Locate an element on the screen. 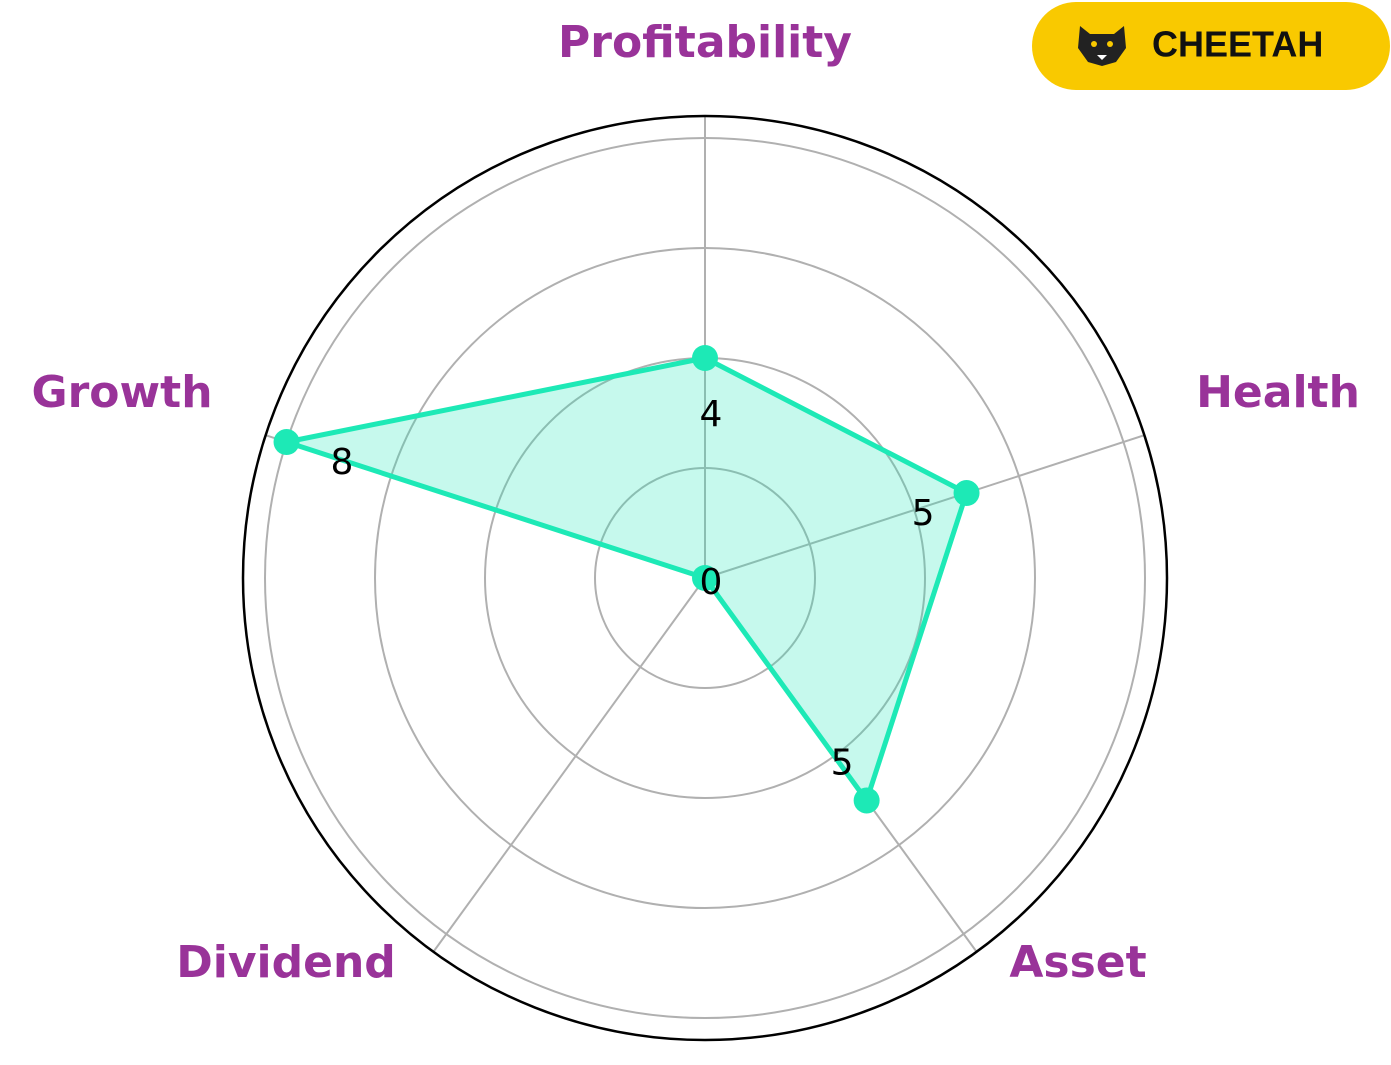  value-label: 4 is located at coordinates (711, 414).